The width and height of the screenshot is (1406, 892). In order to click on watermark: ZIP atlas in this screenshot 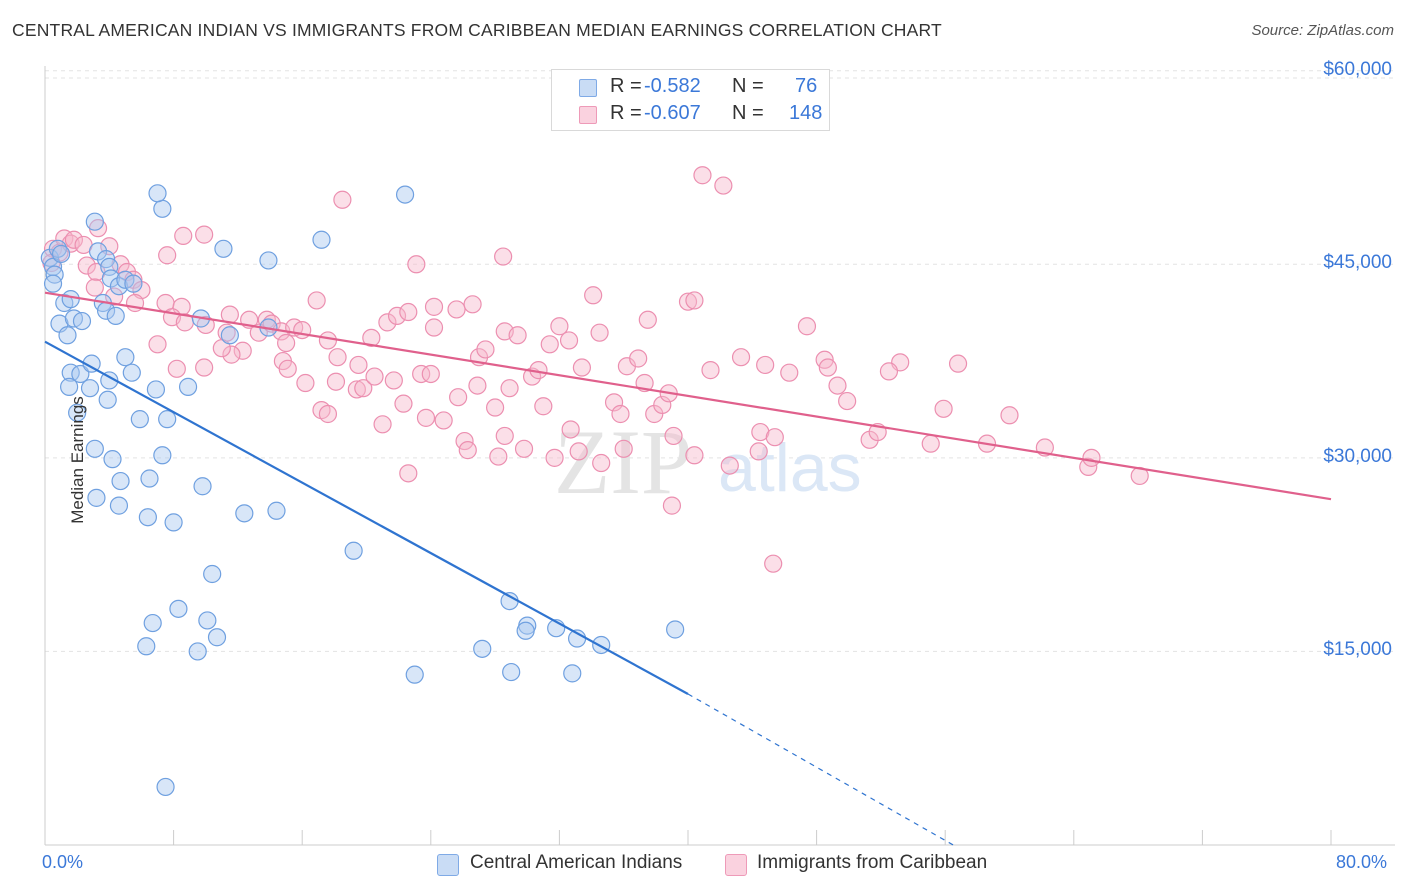, I will do `click(708, 462)`.